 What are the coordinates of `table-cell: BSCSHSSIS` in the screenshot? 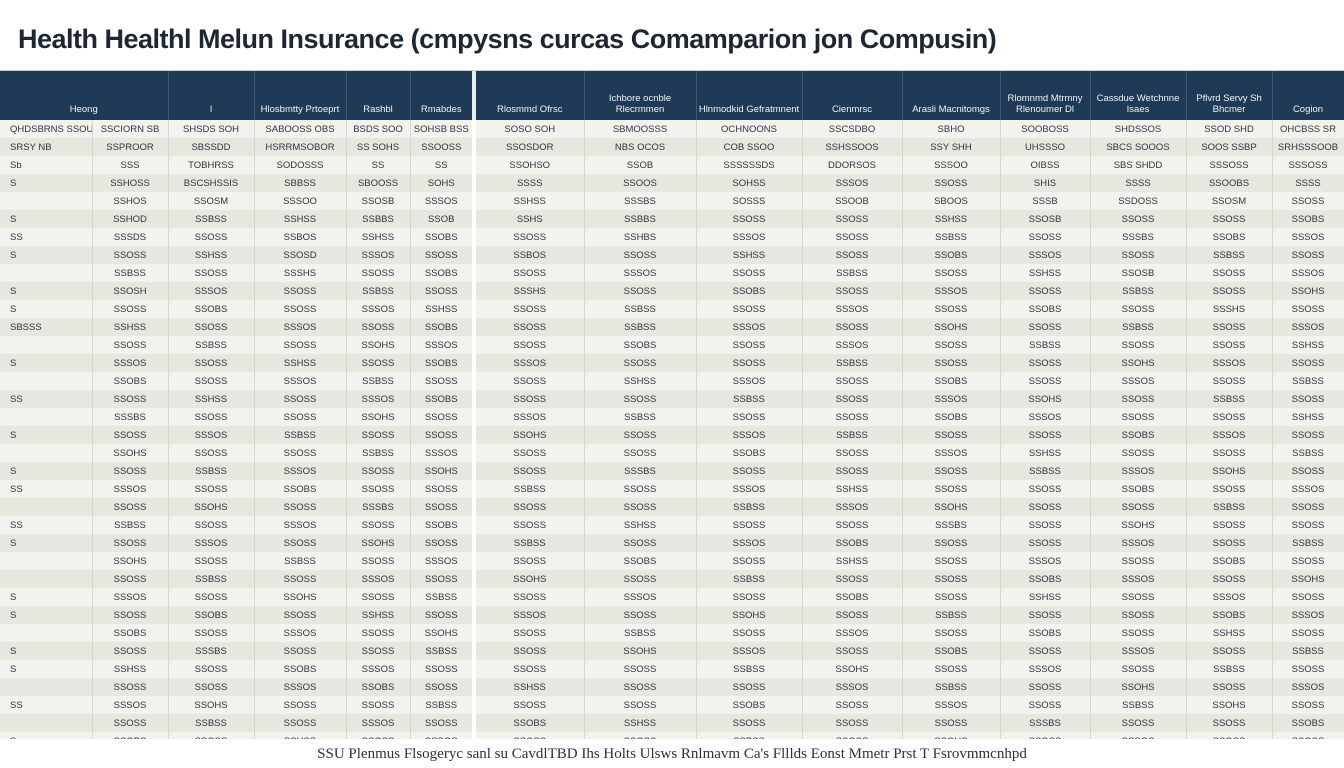 It's located at (211, 183).